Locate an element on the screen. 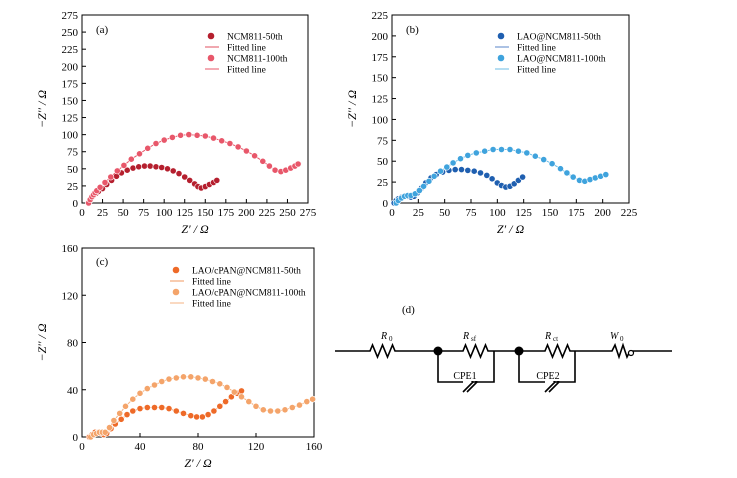  circuit-panel-label: (d) is located at coordinates (408, 310).